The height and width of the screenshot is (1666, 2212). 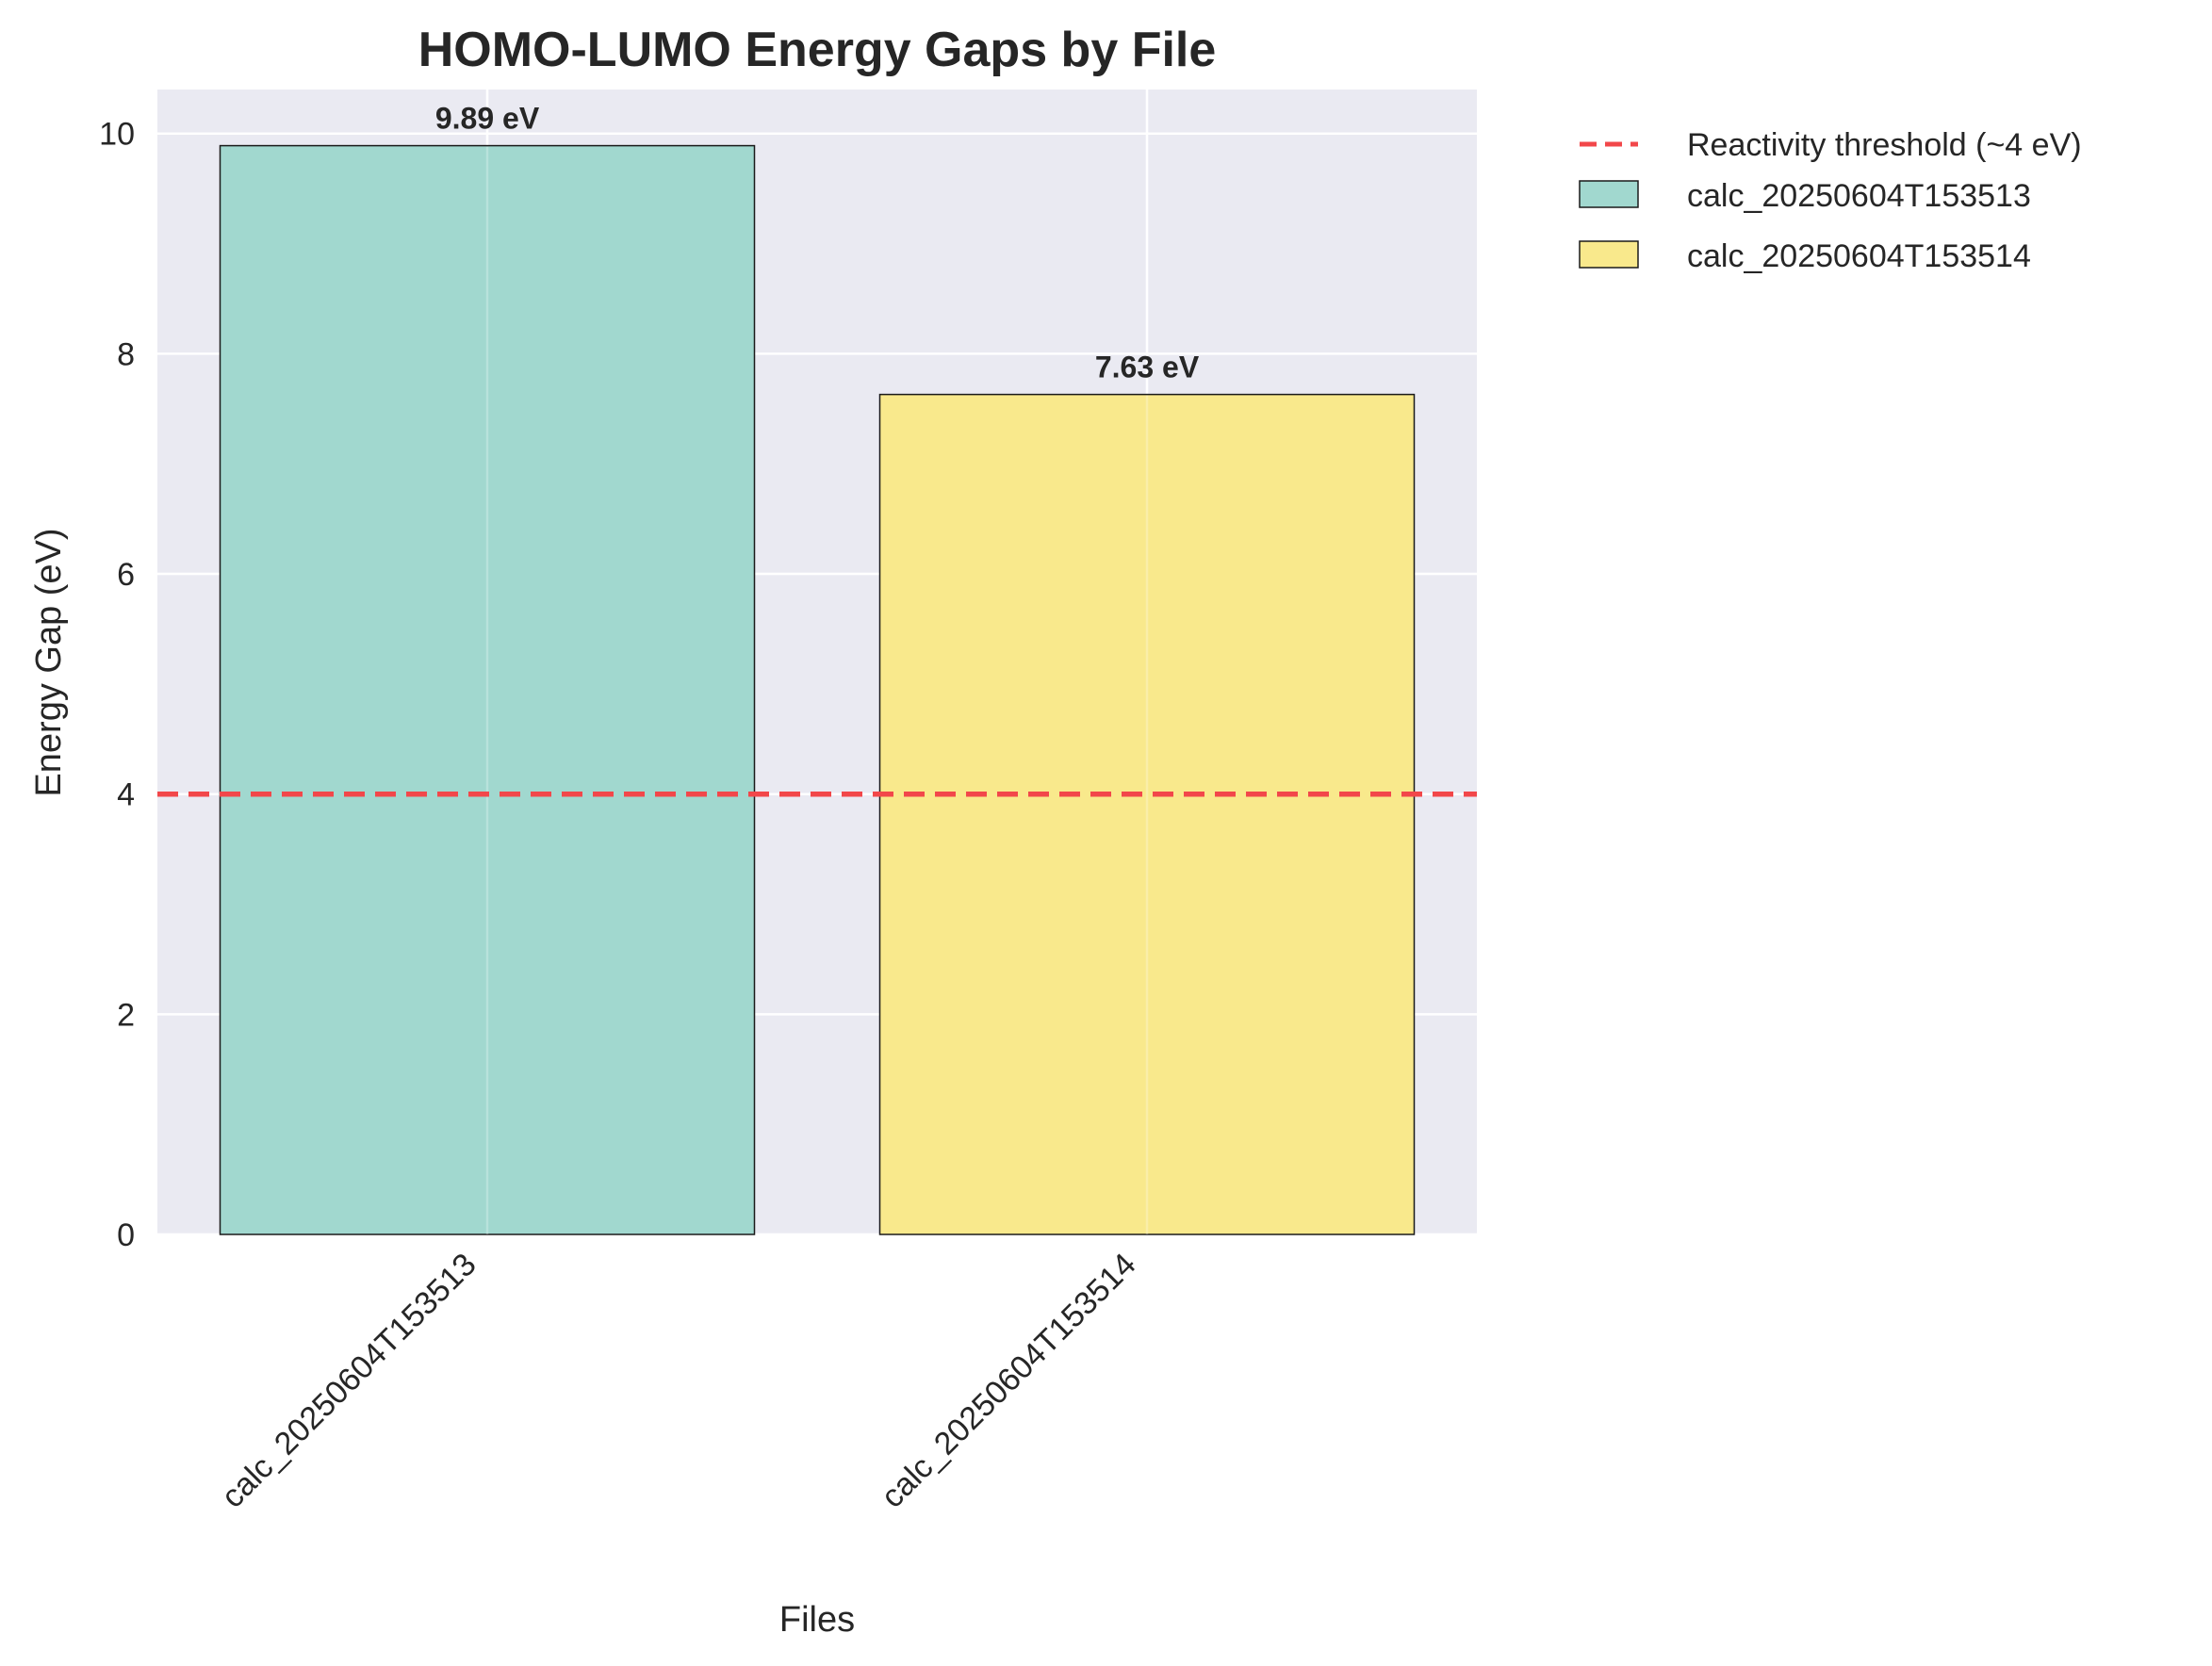 I want to click on y-tick-label-2: 4, so click(x=126, y=795).